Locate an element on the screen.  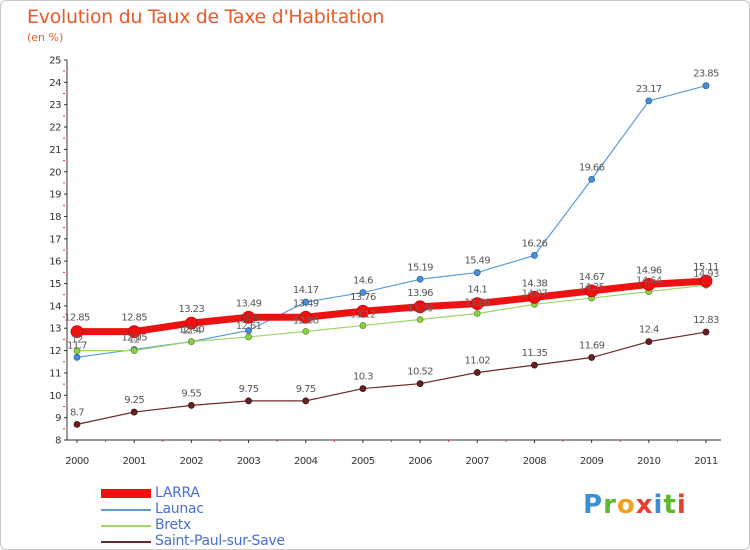
y-tick-label: 21 is located at coordinates (55, 150).